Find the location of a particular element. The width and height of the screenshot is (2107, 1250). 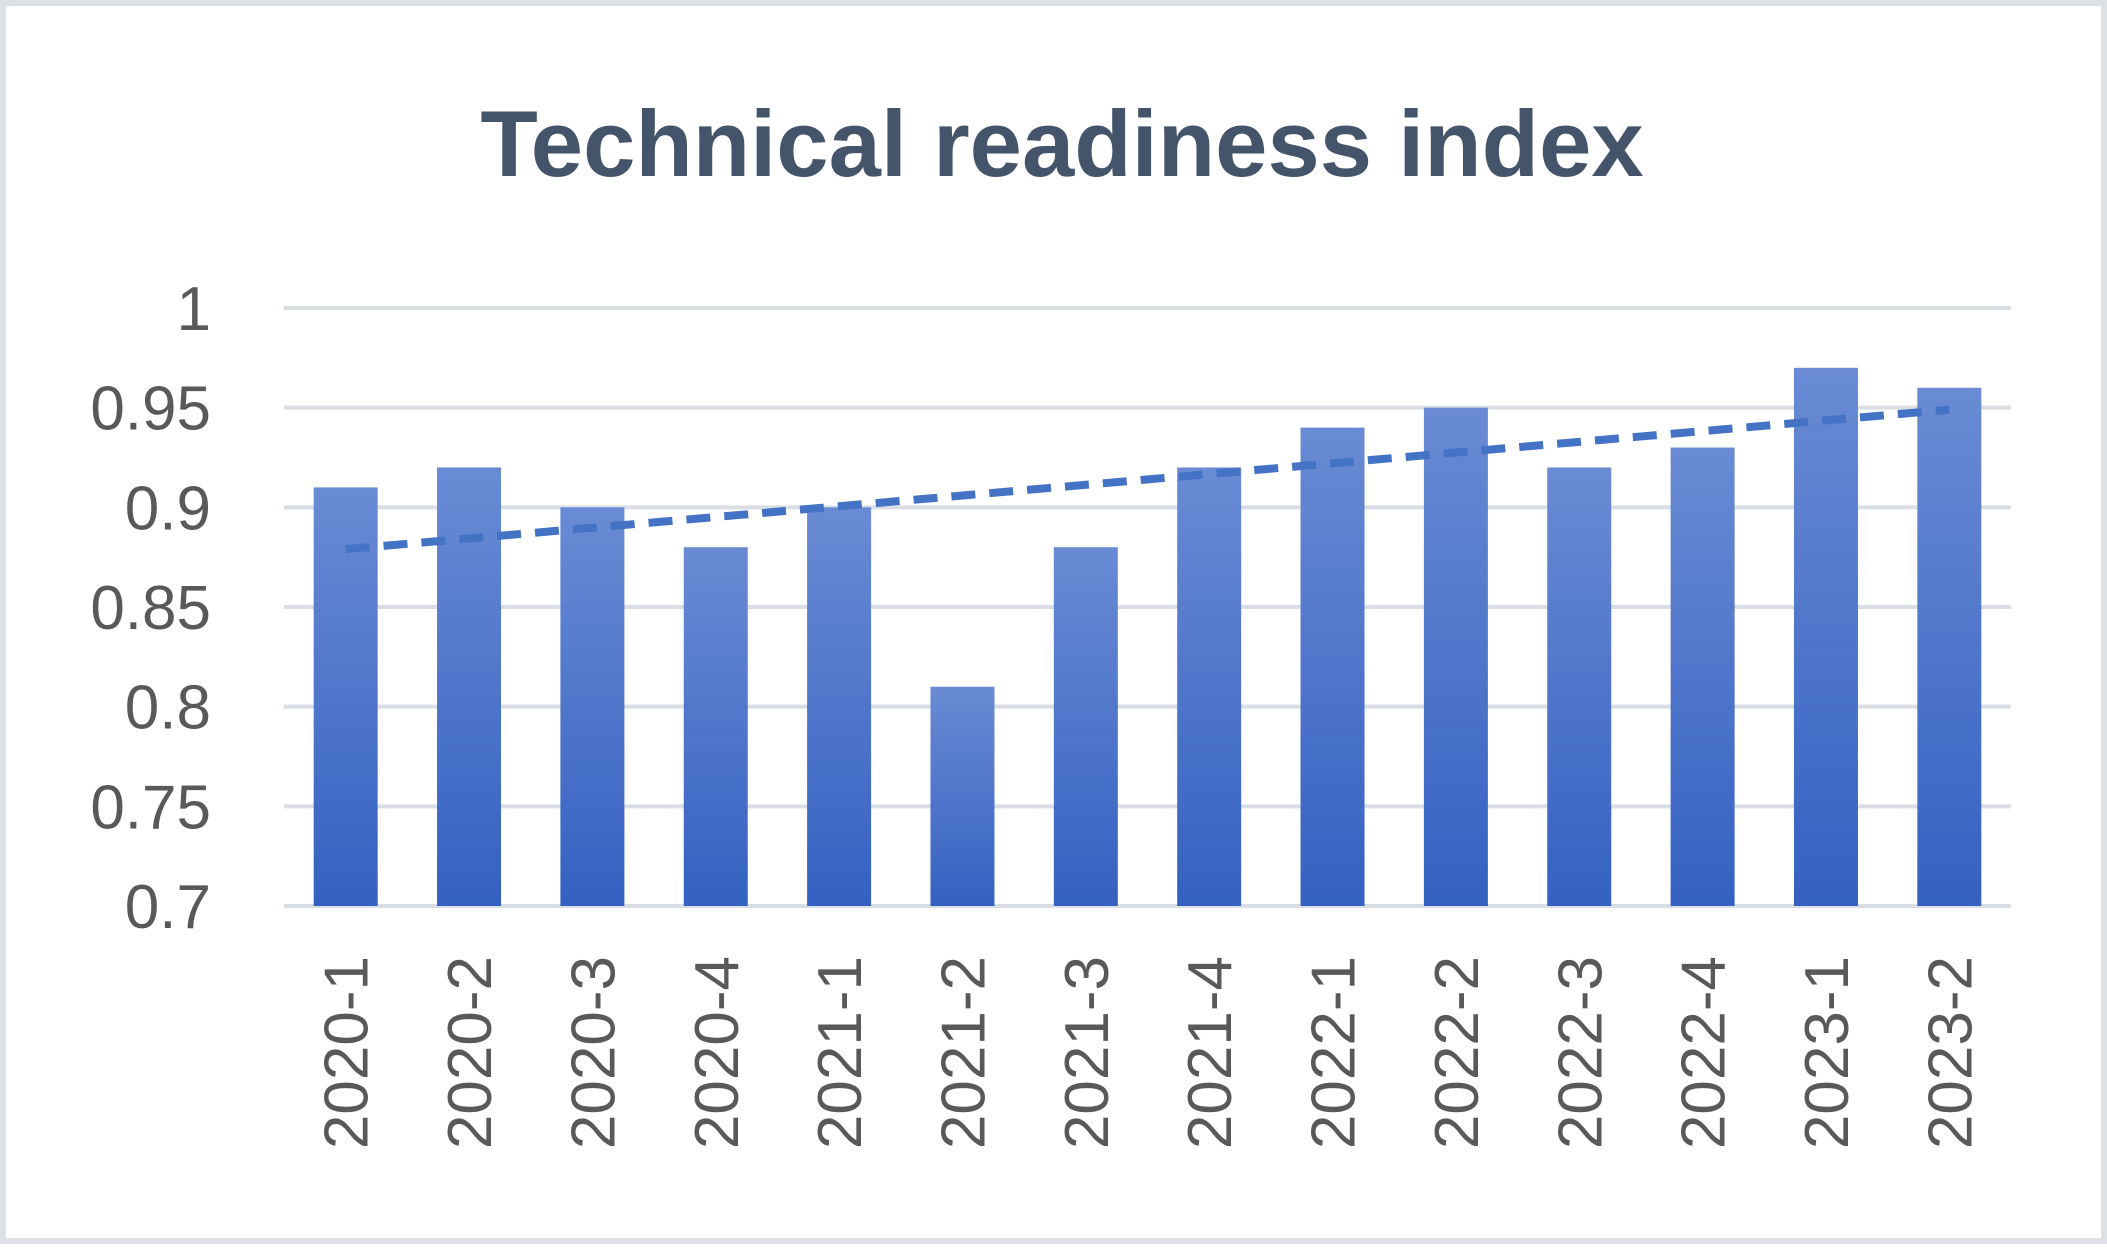

x-tick-label: 2020-2 is located at coordinates (470, 1052).